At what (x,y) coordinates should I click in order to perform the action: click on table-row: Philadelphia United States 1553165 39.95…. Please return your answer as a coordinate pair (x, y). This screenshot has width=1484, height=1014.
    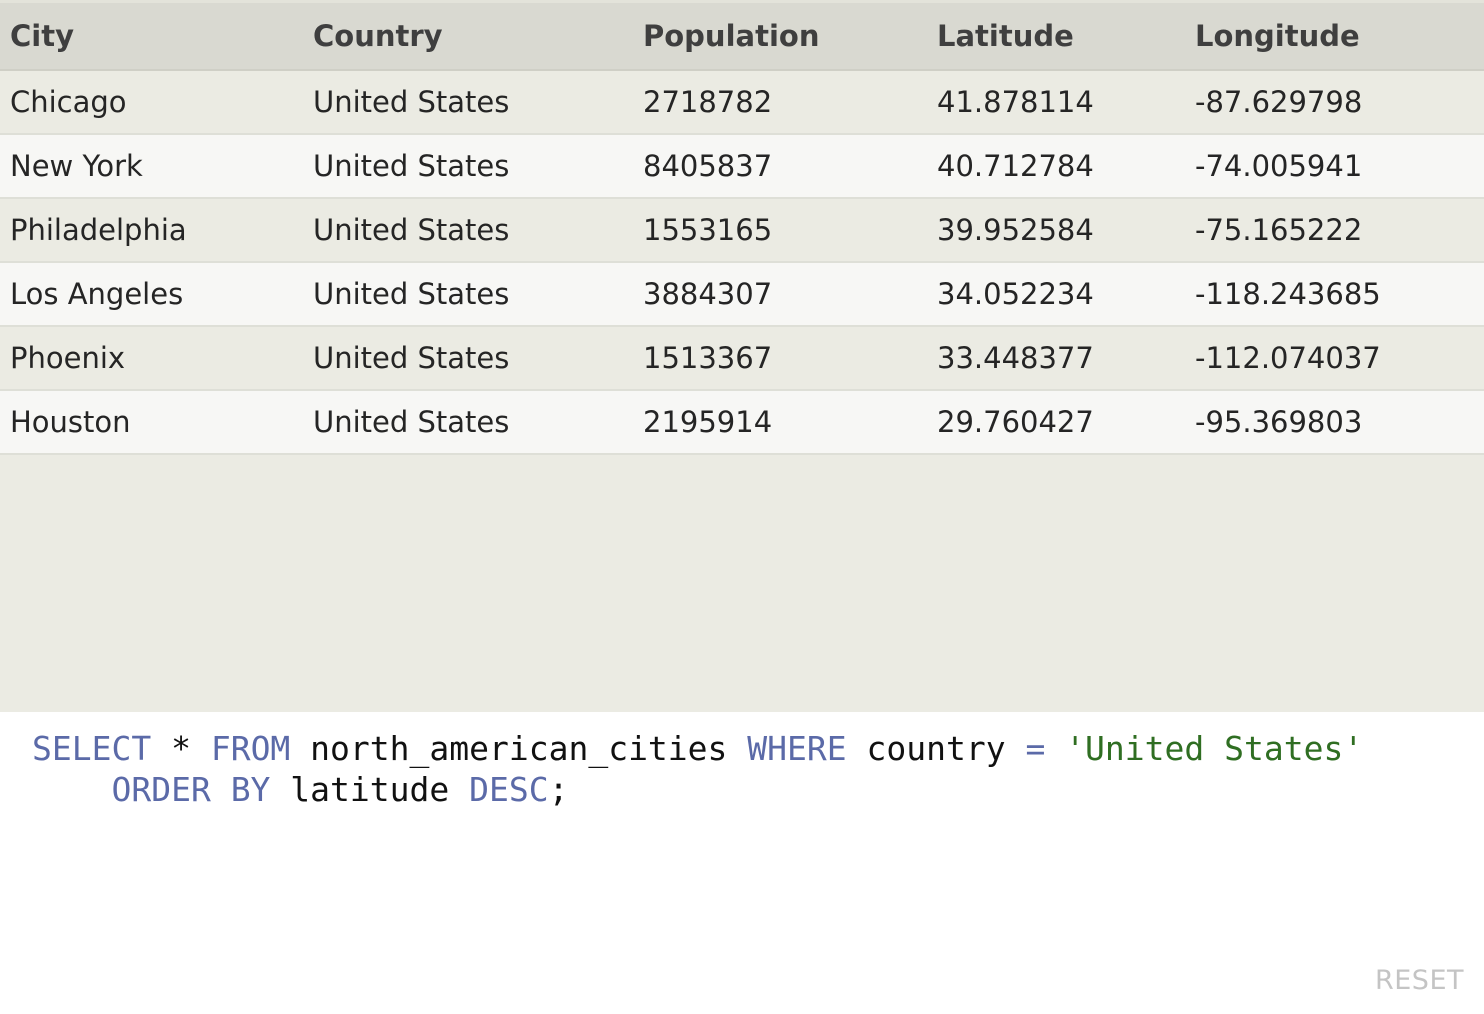
    Looking at the image, I should click on (742, 230).